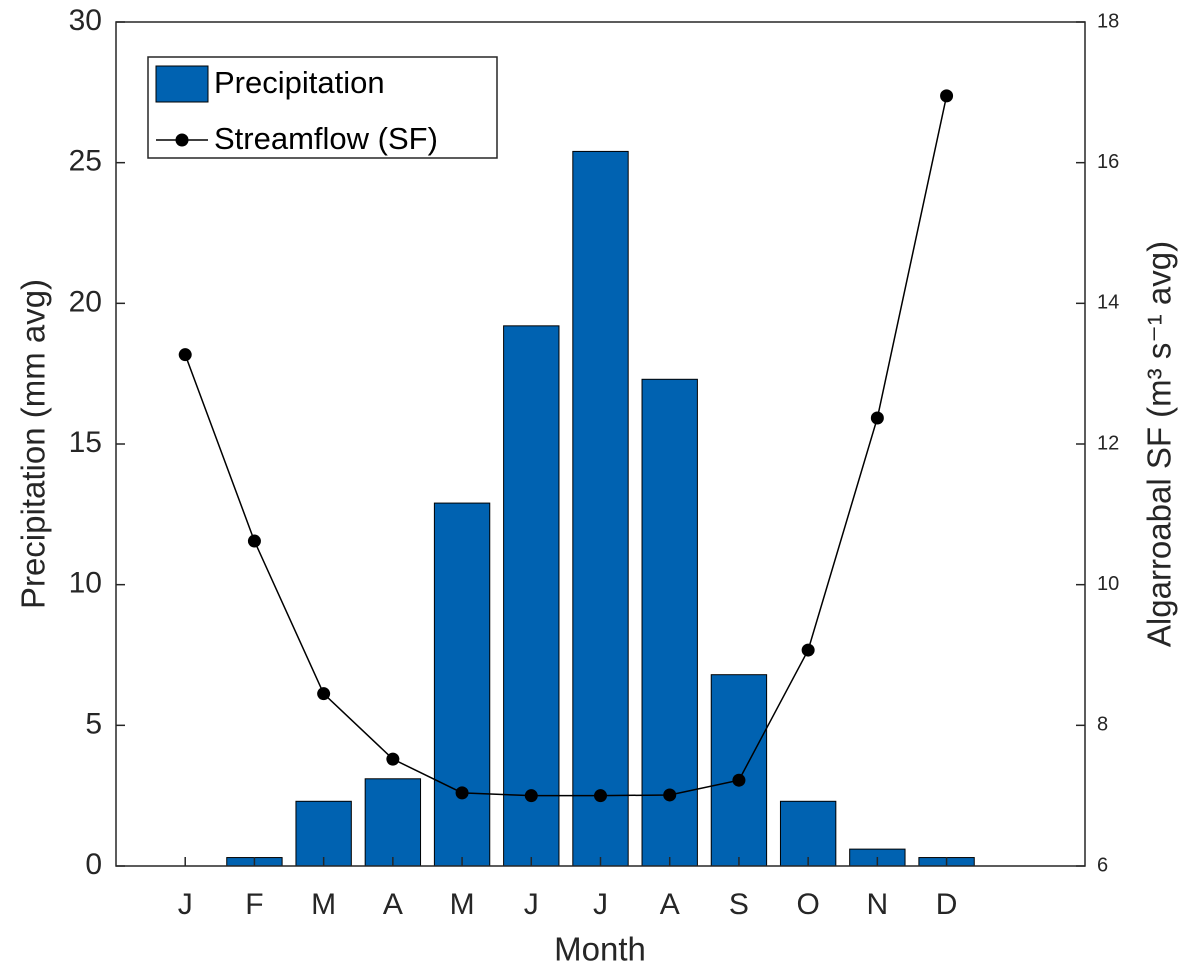 The height and width of the screenshot is (979, 1193). Describe the element at coordinates (93, 864) in the screenshot. I see `y-tick-label: 0` at that location.